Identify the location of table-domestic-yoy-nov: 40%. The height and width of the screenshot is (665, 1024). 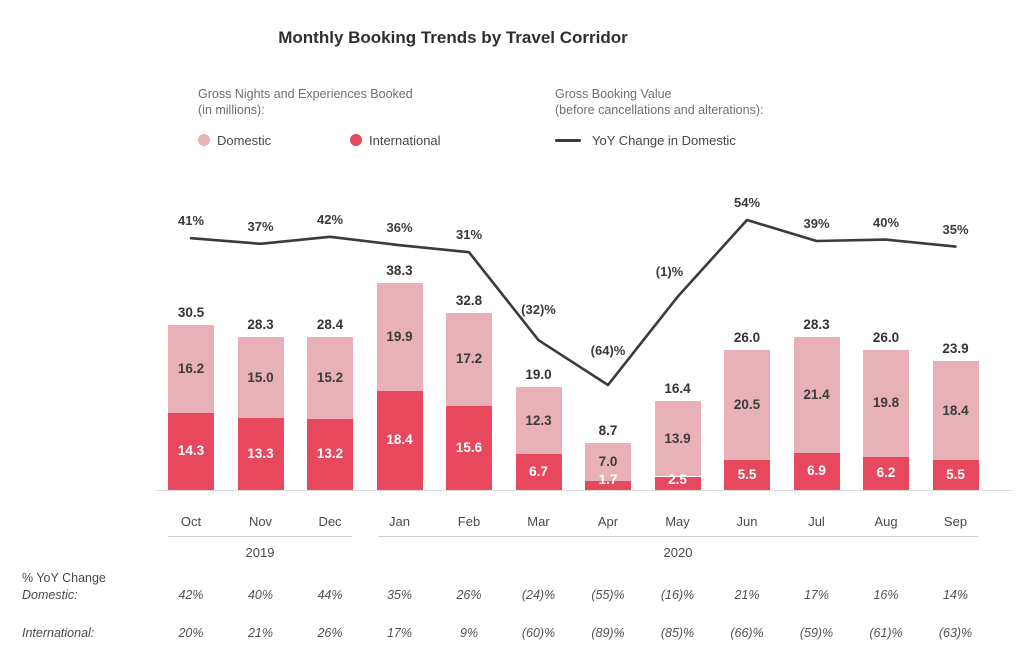
(260, 595).